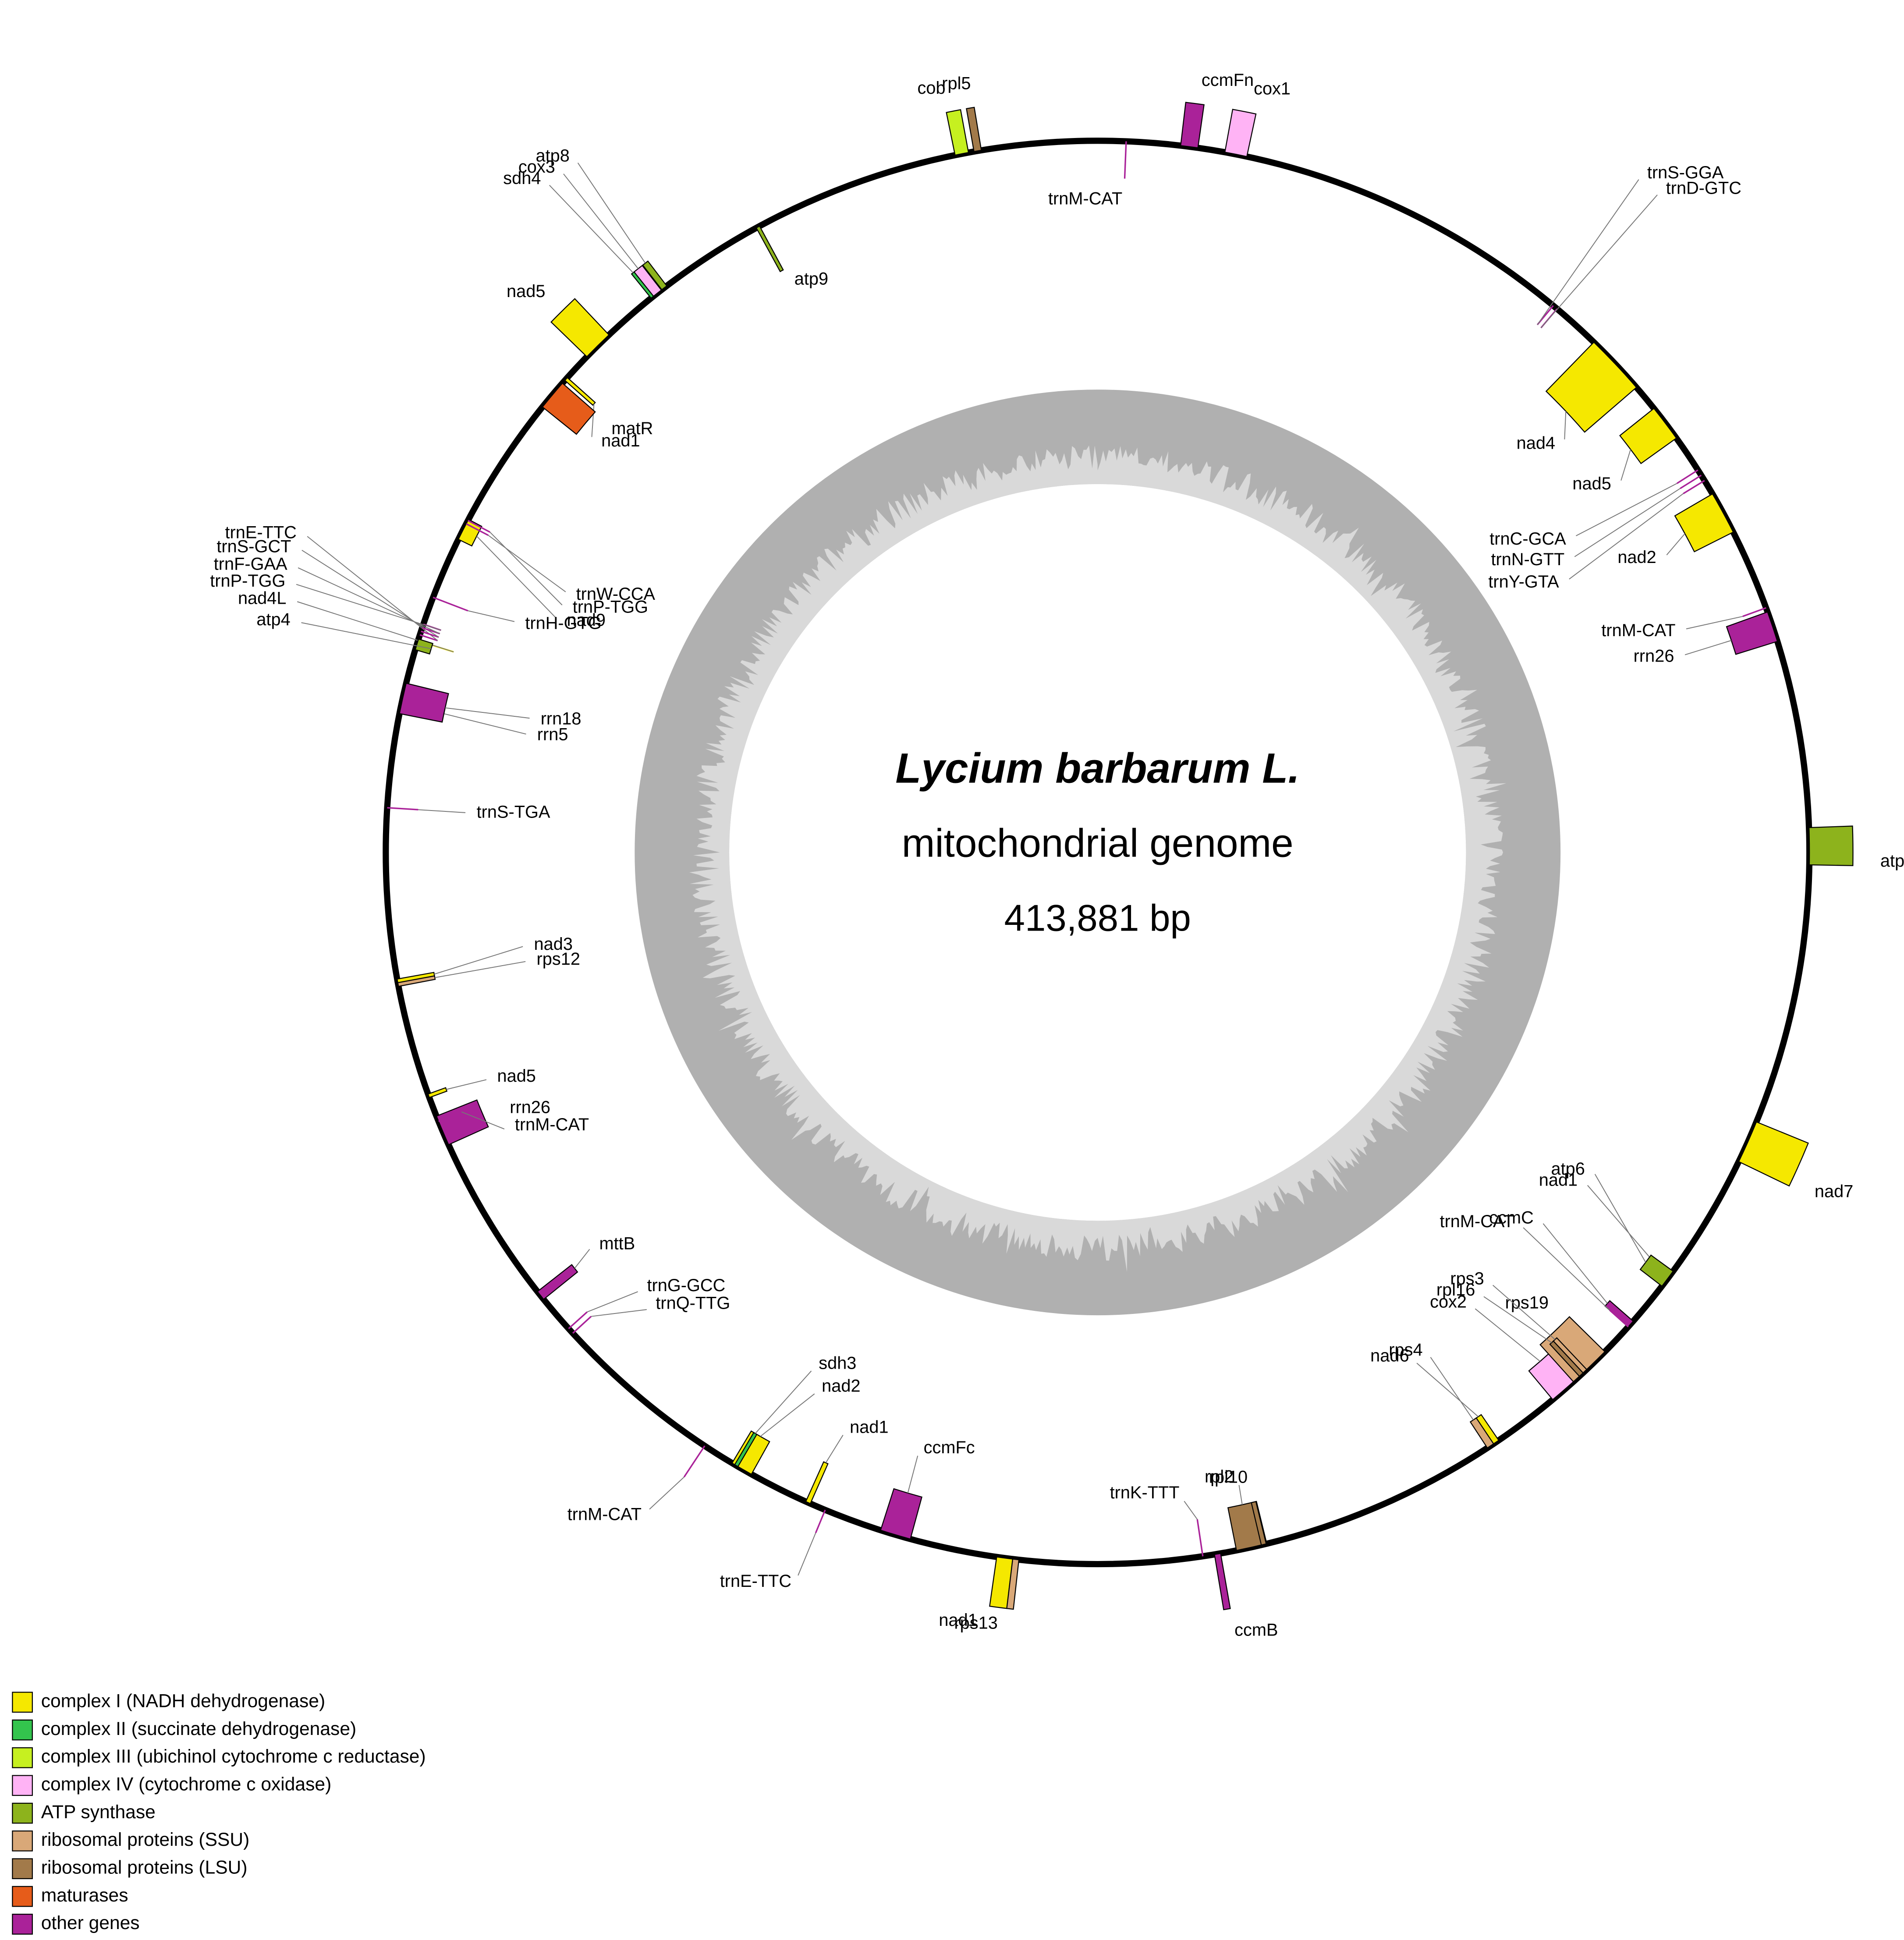 This screenshot has height=1940, width=1904. What do you see at coordinates (85, 1895) in the screenshot?
I see `legend-label: maturases` at bounding box center [85, 1895].